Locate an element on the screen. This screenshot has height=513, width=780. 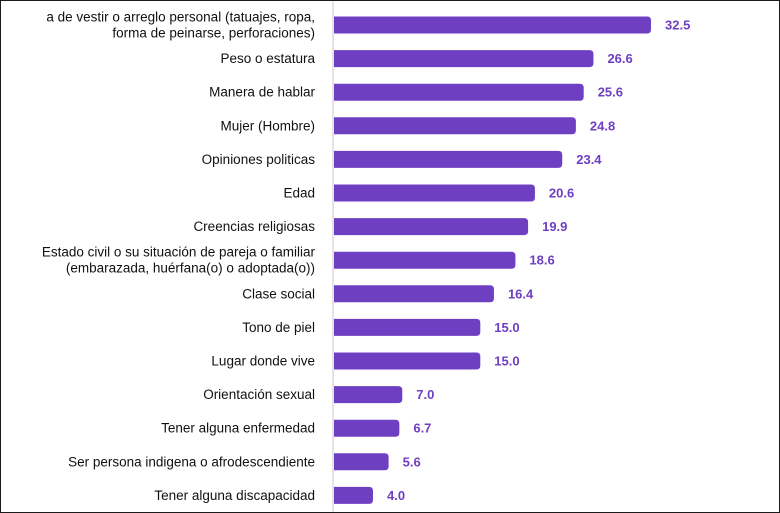
value-label: 7.0 is located at coordinates (425, 394).